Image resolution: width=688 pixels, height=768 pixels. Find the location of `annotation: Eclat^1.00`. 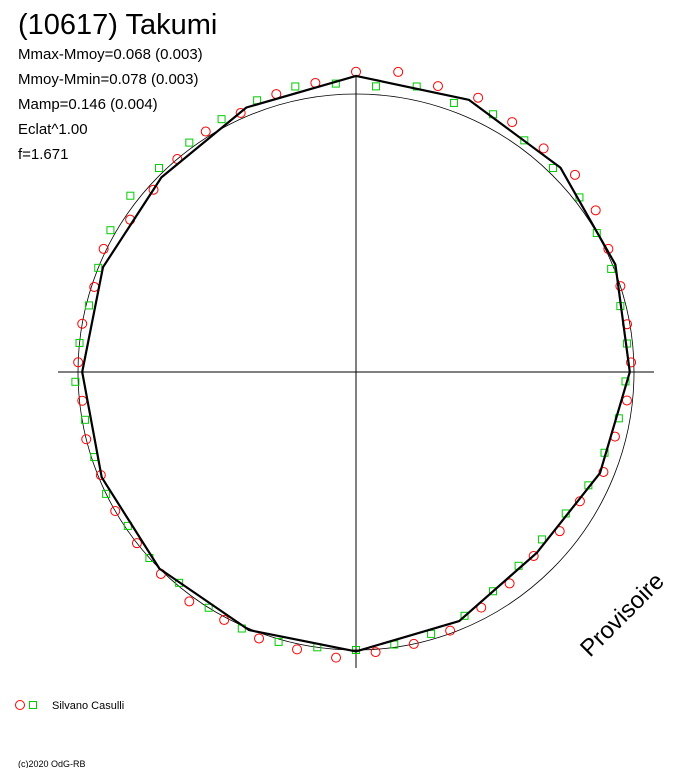

annotation: Eclat^1.00 is located at coordinates (53, 129).